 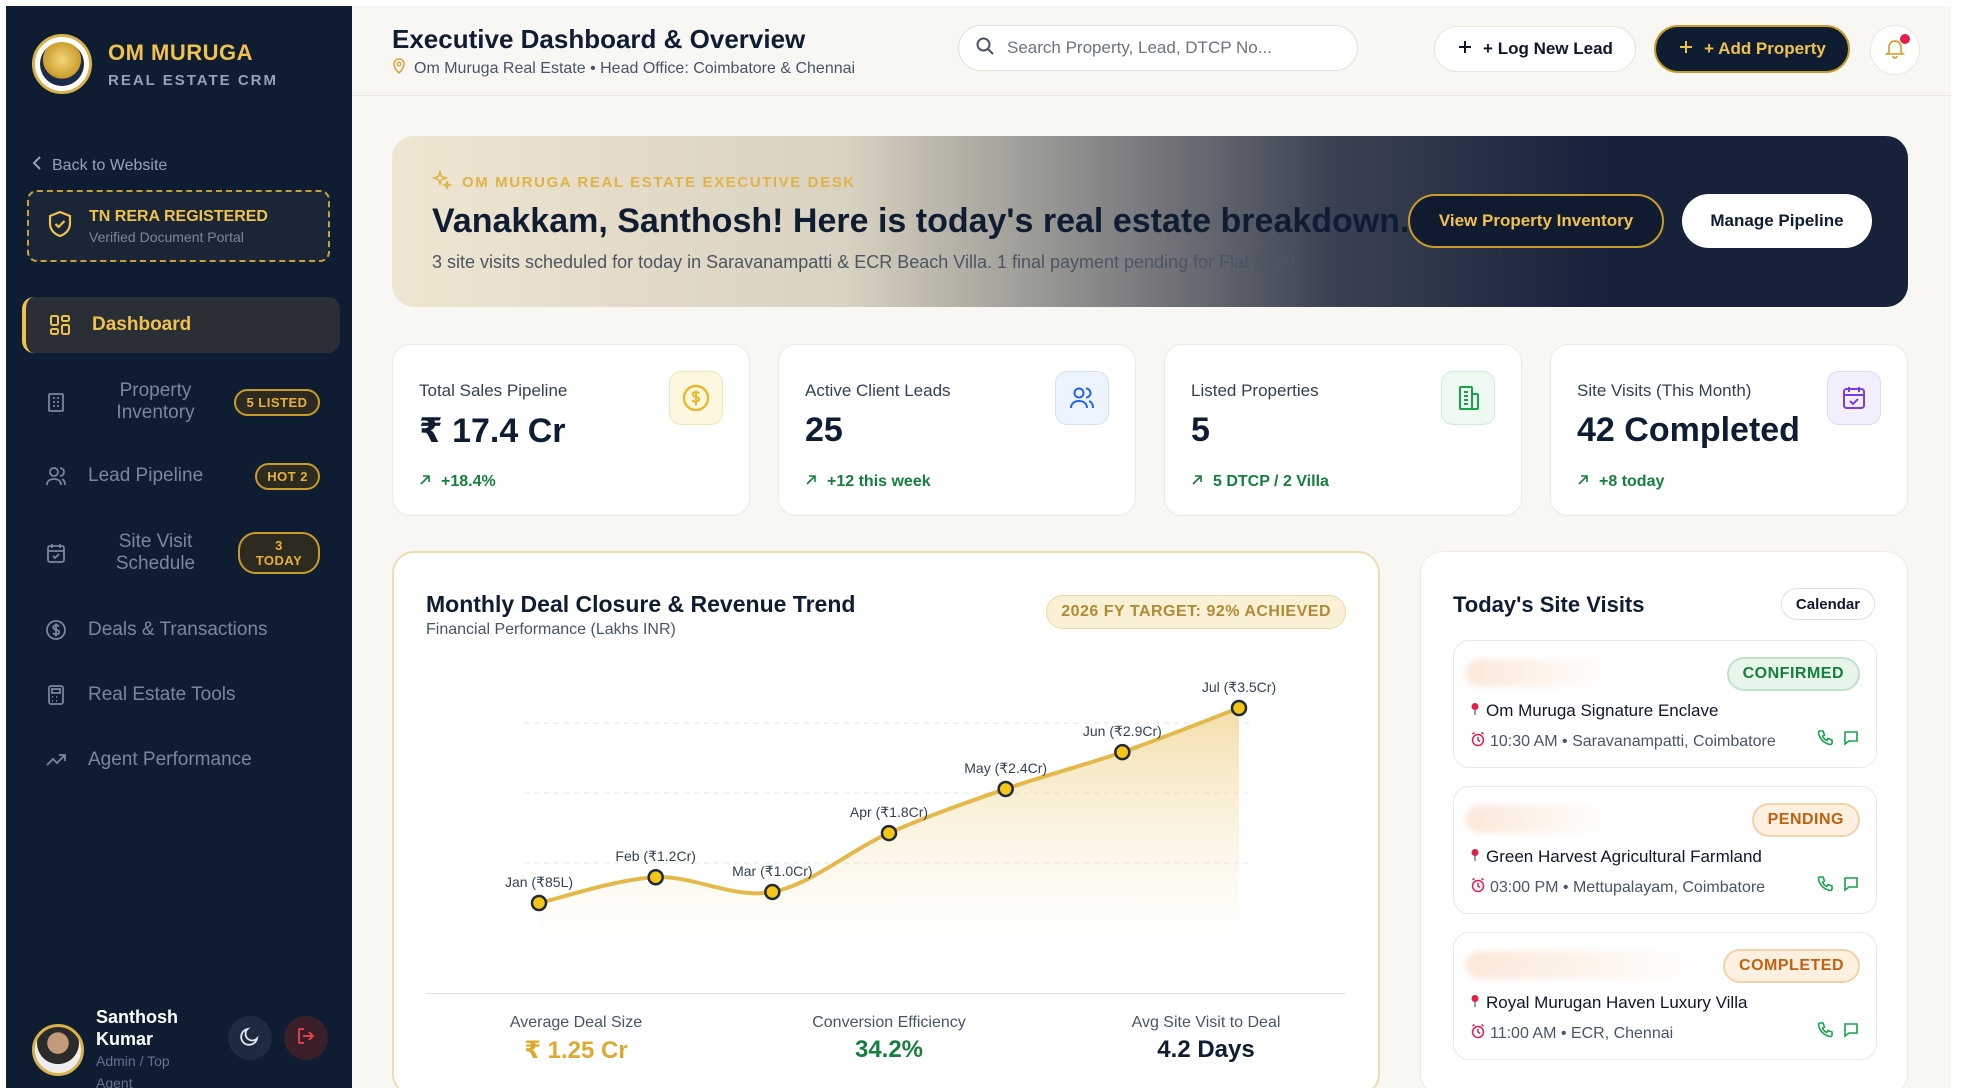 What do you see at coordinates (1777, 221) in the screenshot?
I see `manage-pipeline-button: Manage Pipeline` at bounding box center [1777, 221].